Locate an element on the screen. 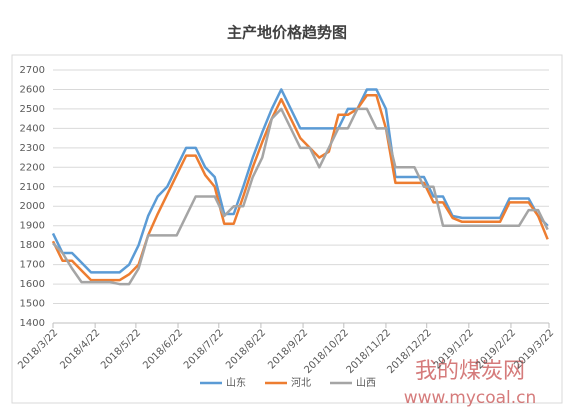 The width and height of the screenshot is (573, 414). x-tick-label: 2018/7/22 is located at coordinates (204, 349).